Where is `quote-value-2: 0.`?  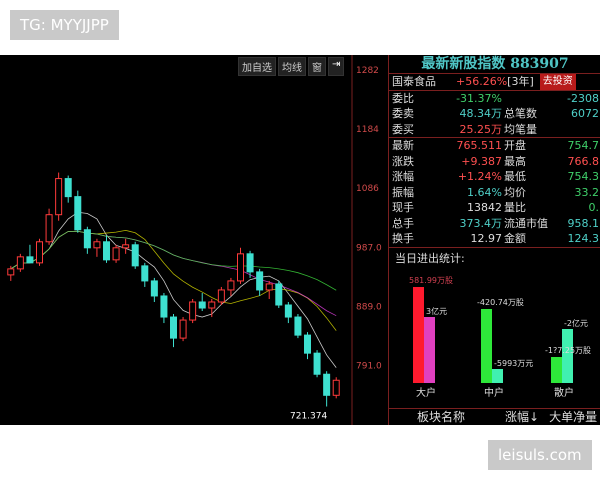
quote-value-2: 0. is located at coordinates (594, 207).